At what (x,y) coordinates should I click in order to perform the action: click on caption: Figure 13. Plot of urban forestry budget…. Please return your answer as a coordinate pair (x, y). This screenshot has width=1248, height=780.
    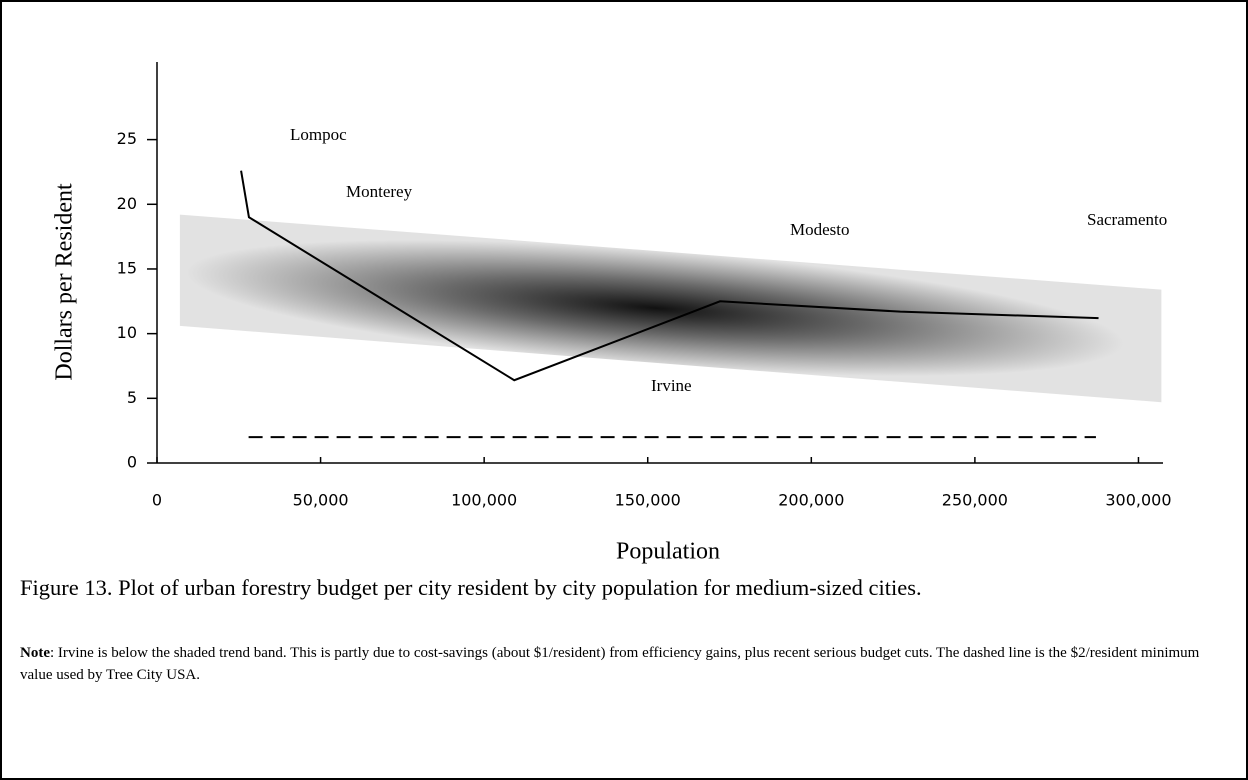
    Looking at the image, I should click on (471, 587).